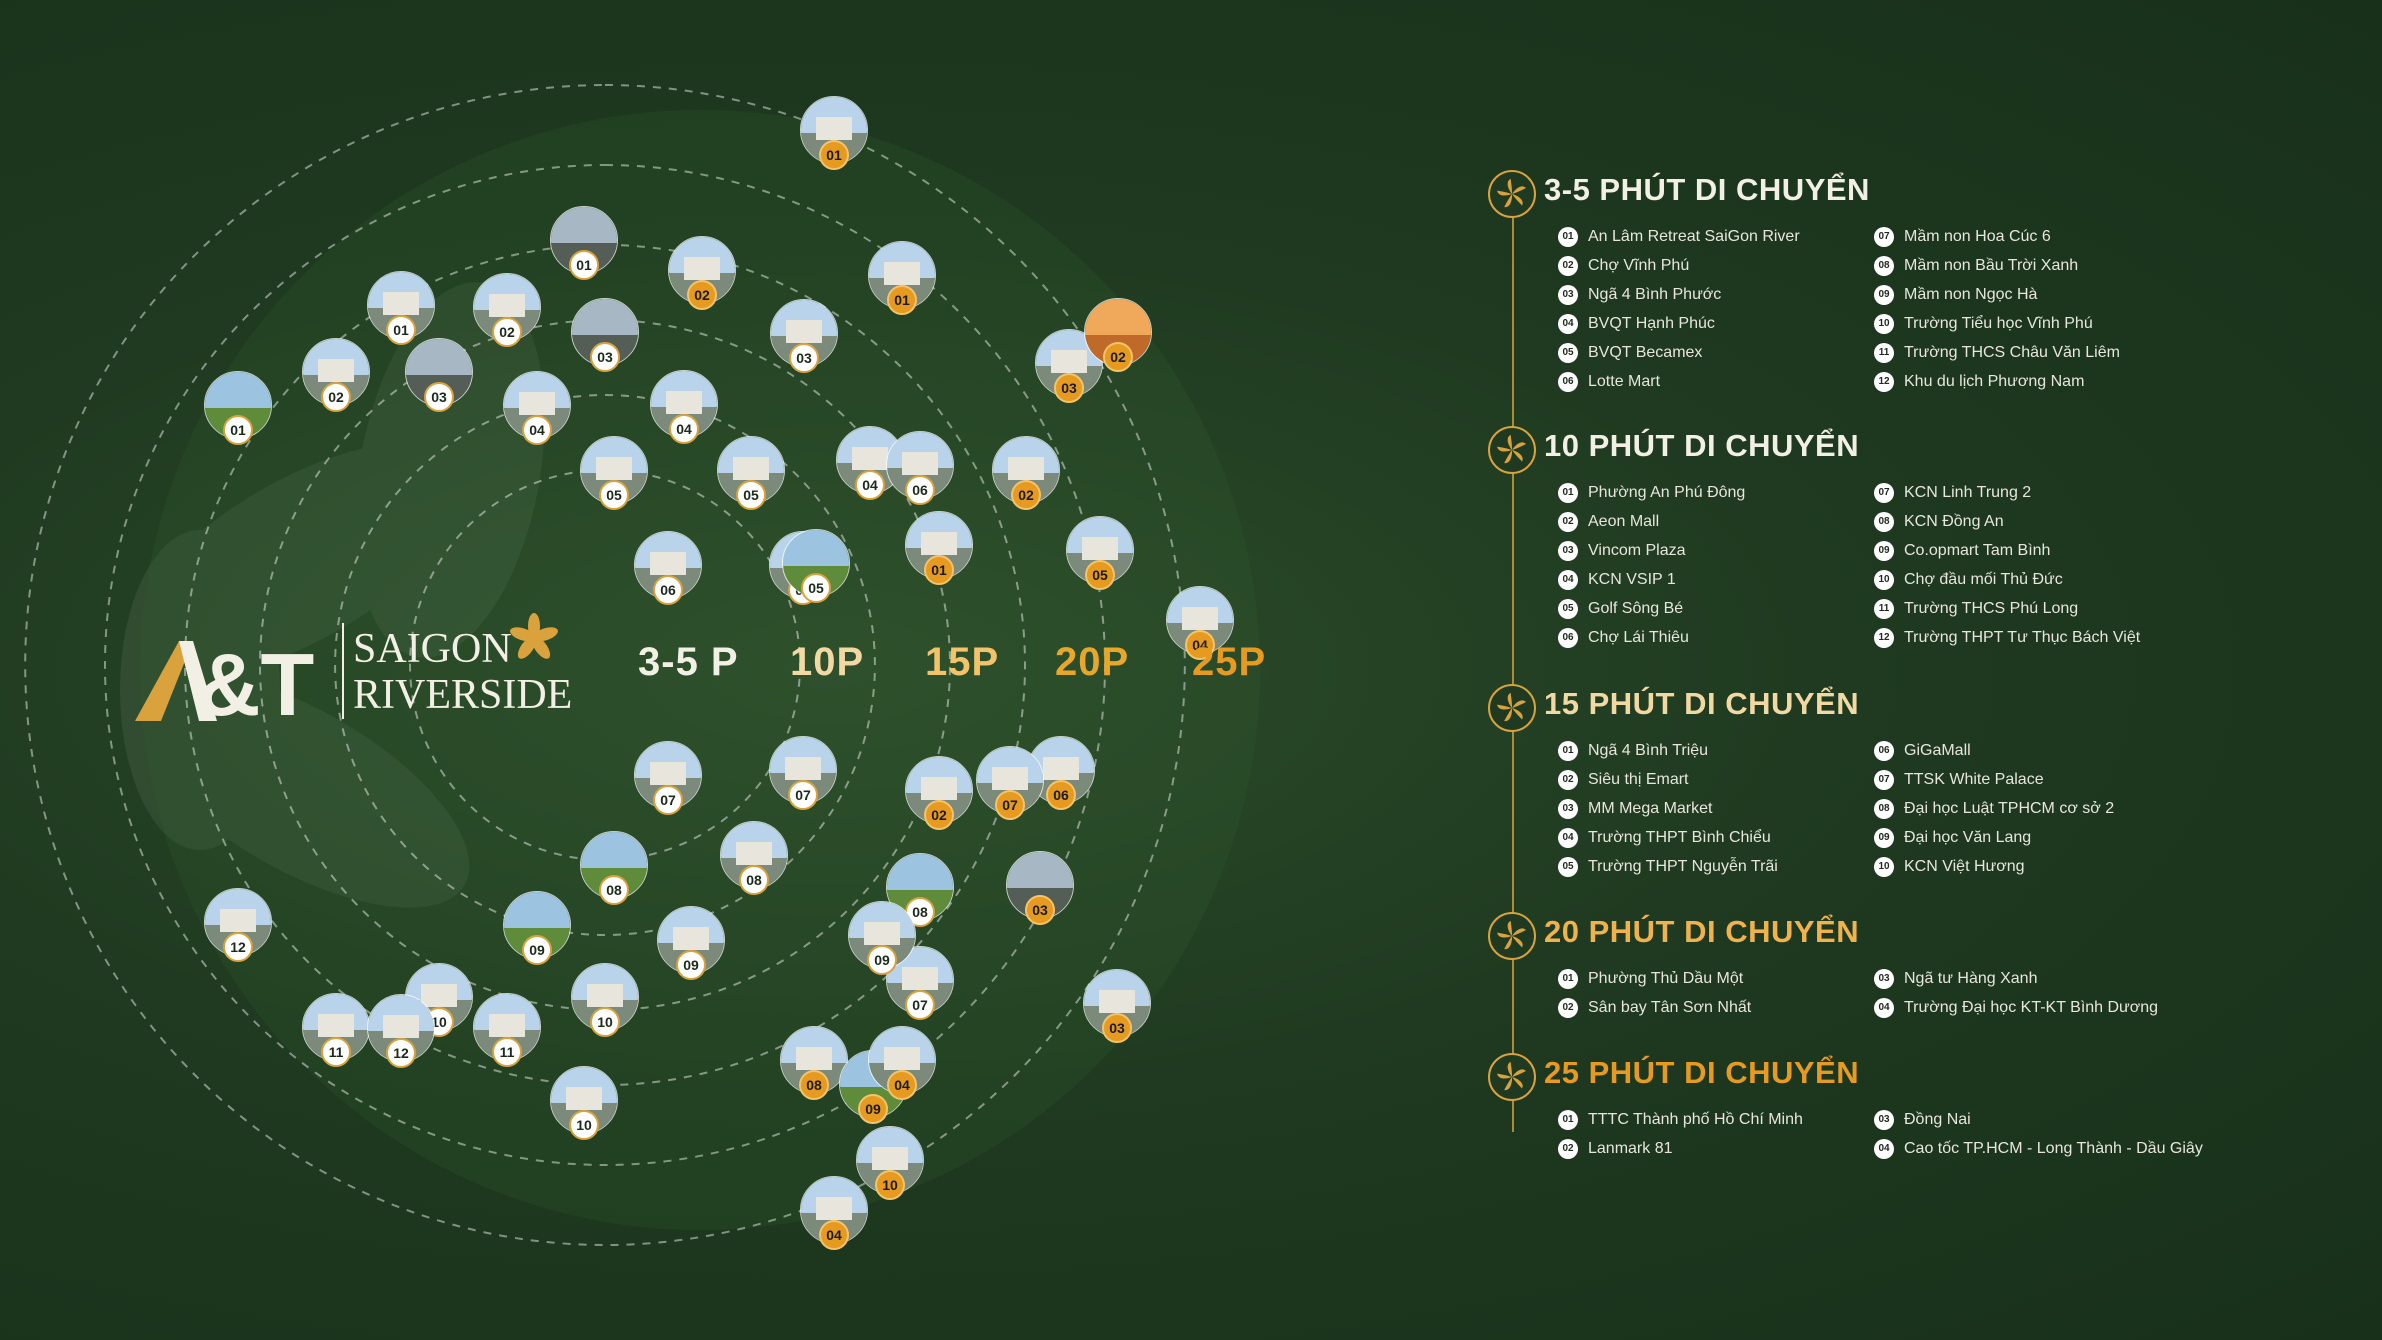 Image resolution: width=2382 pixels, height=1340 pixels. I want to click on legend-item: 12 Khu du lịch Phương Nam, so click(1979, 382).